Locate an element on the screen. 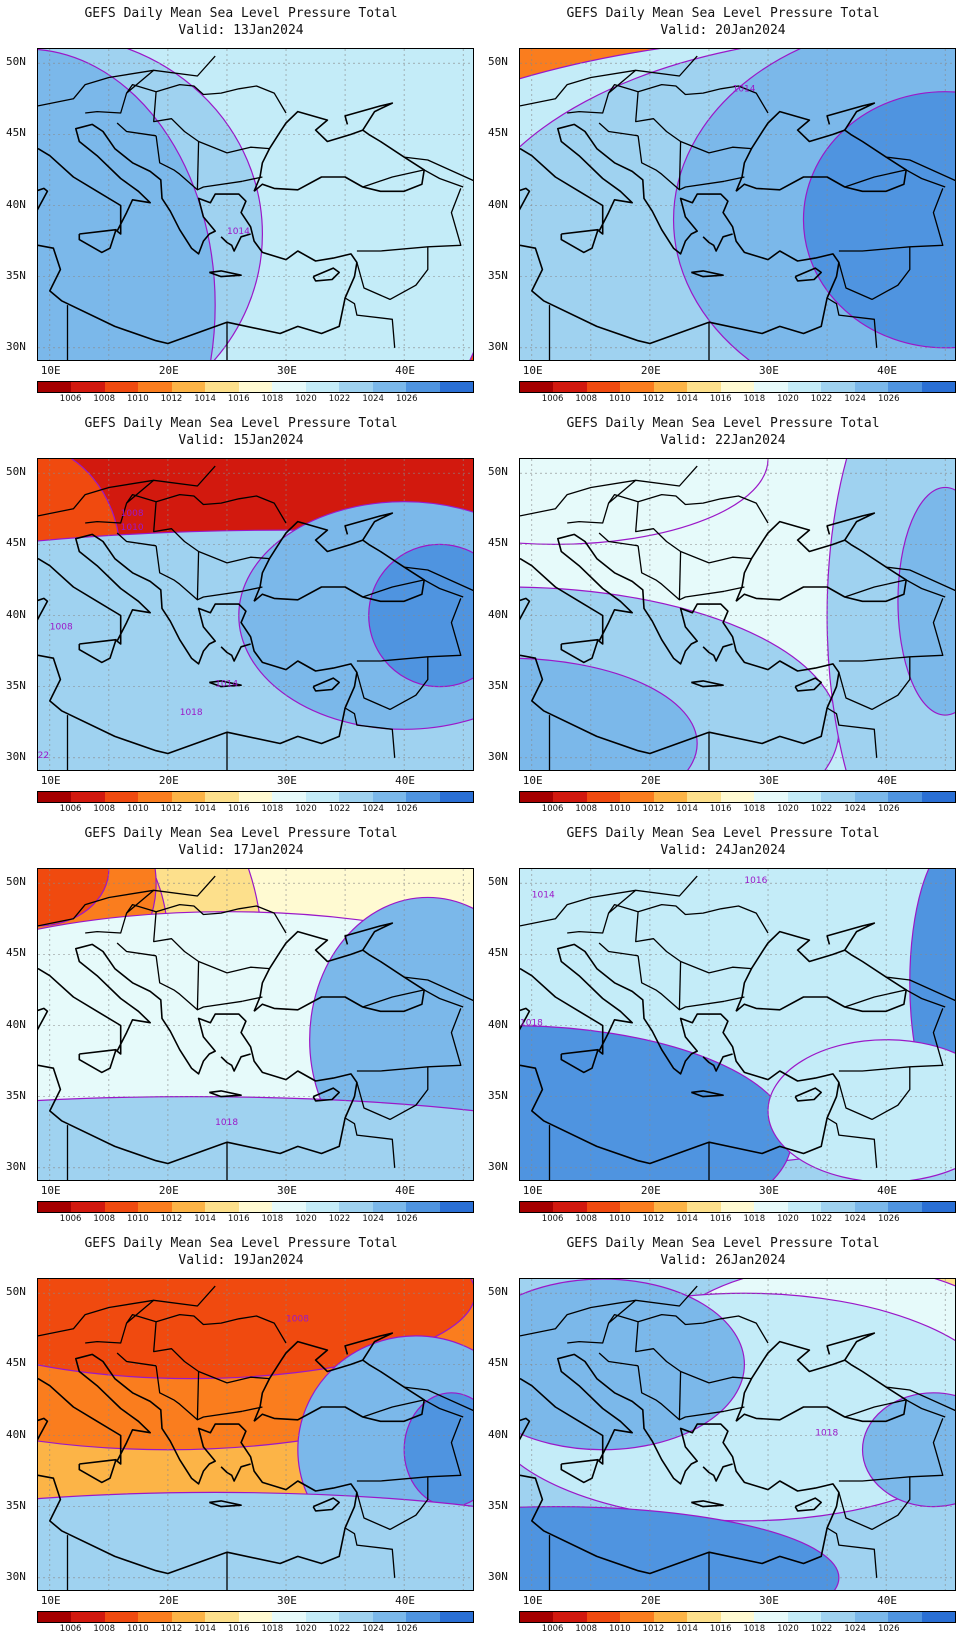 The image size is (964, 1640). colorbar-tick-label: 1020 is located at coordinates (306, 399).